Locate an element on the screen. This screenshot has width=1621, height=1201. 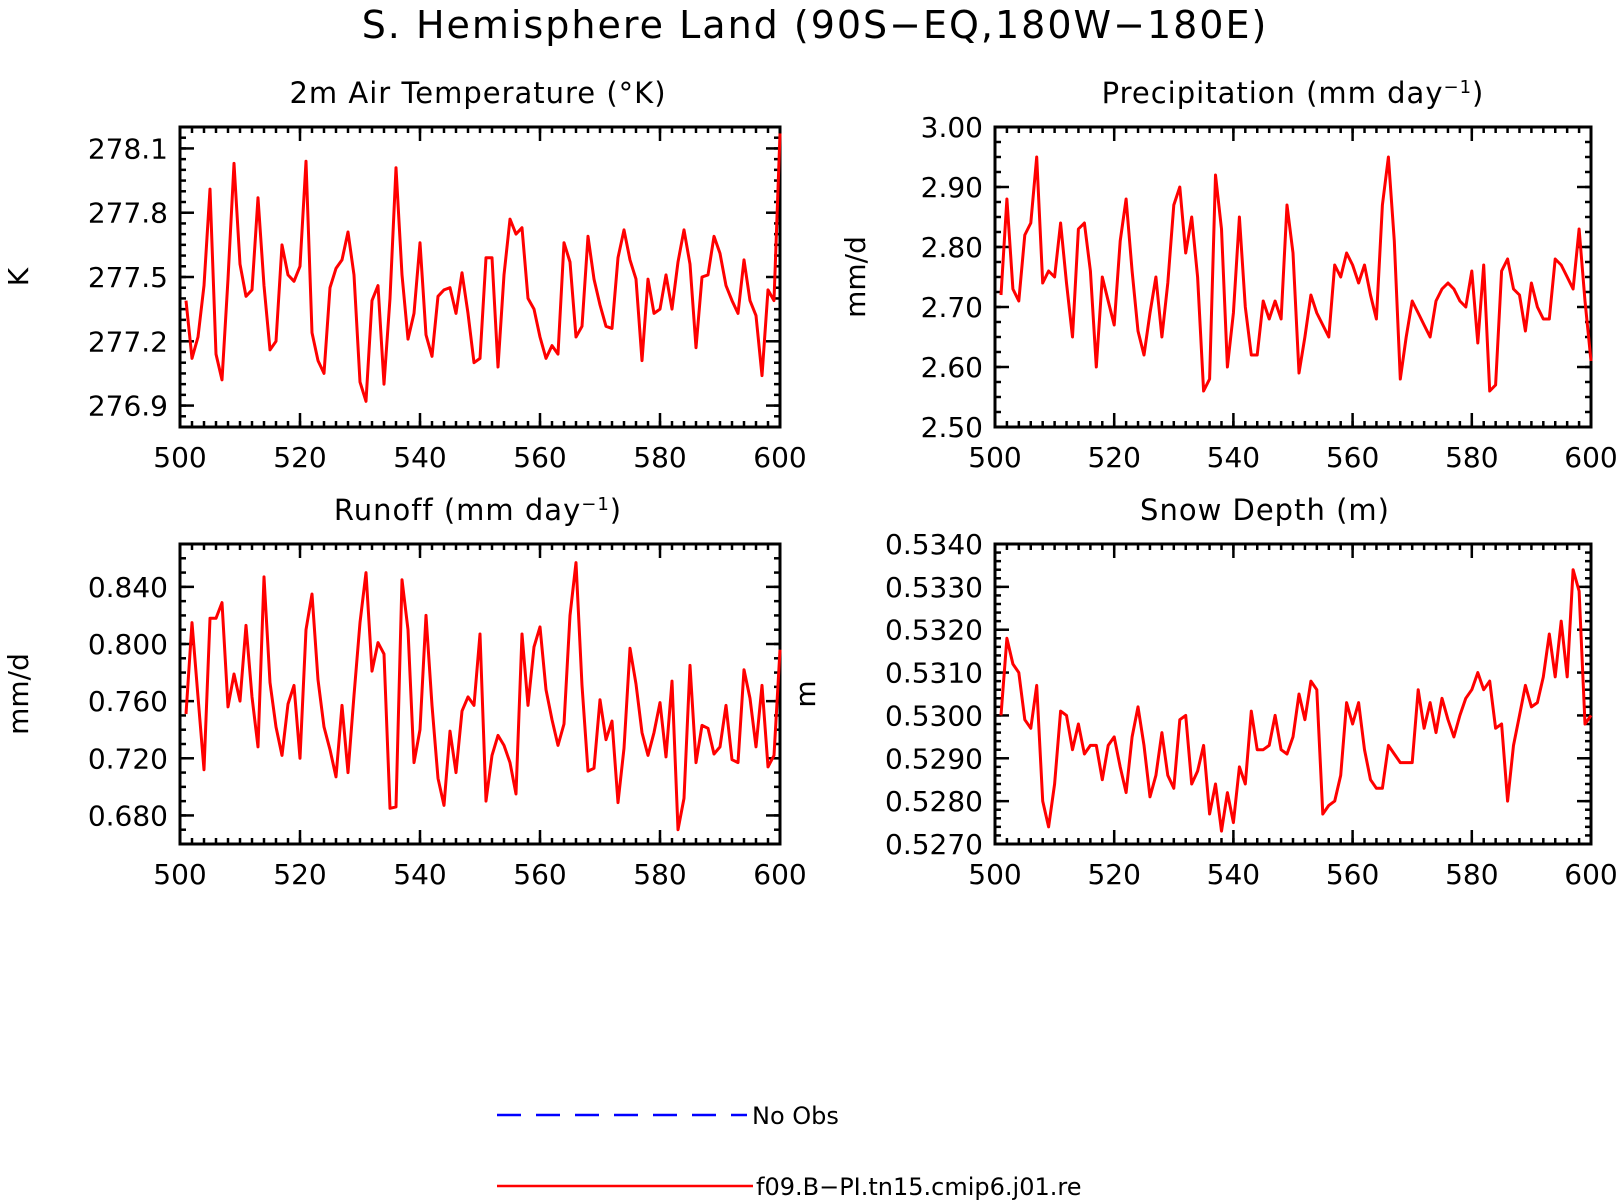
y-tick-label: 2.50 is located at coordinates (952, 427).